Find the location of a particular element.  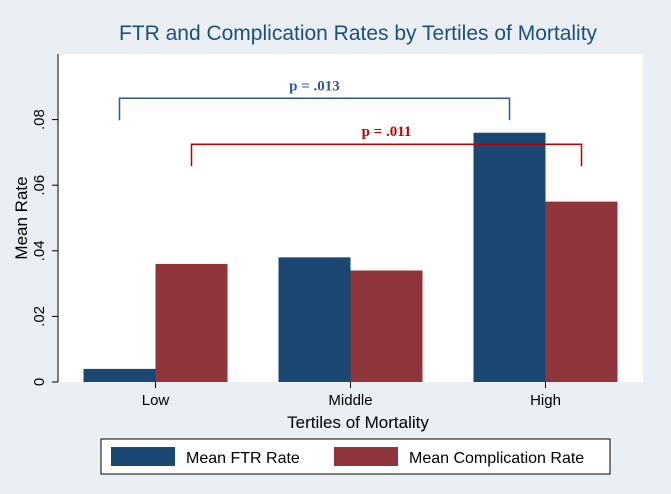

bar-mean-complication-rate-low is located at coordinates (191, 322).